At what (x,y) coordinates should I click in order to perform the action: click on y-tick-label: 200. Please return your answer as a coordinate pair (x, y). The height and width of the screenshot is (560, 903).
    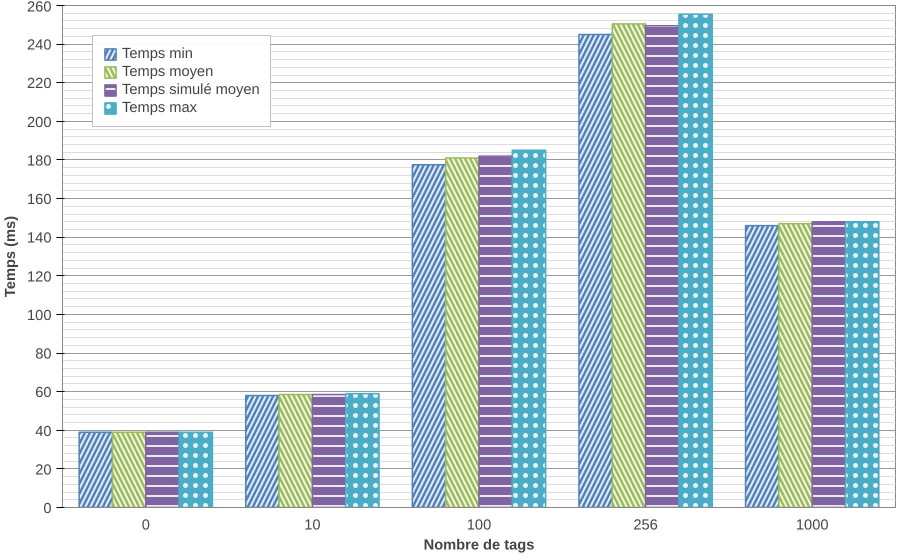
    Looking at the image, I should click on (39, 122).